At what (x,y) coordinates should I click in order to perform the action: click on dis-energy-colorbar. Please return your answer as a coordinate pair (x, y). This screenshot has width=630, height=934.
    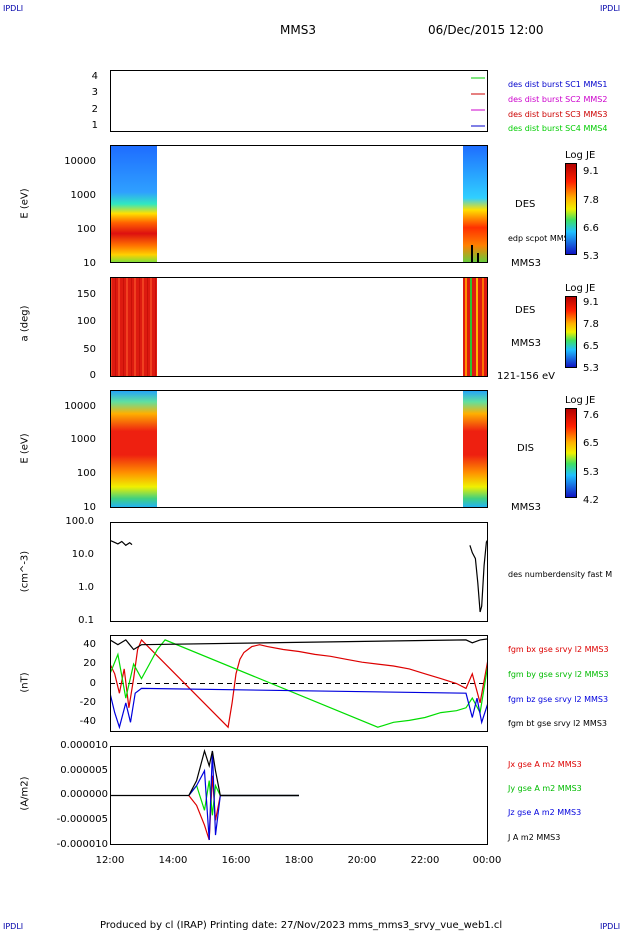
    Looking at the image, I should click on (571, 453).